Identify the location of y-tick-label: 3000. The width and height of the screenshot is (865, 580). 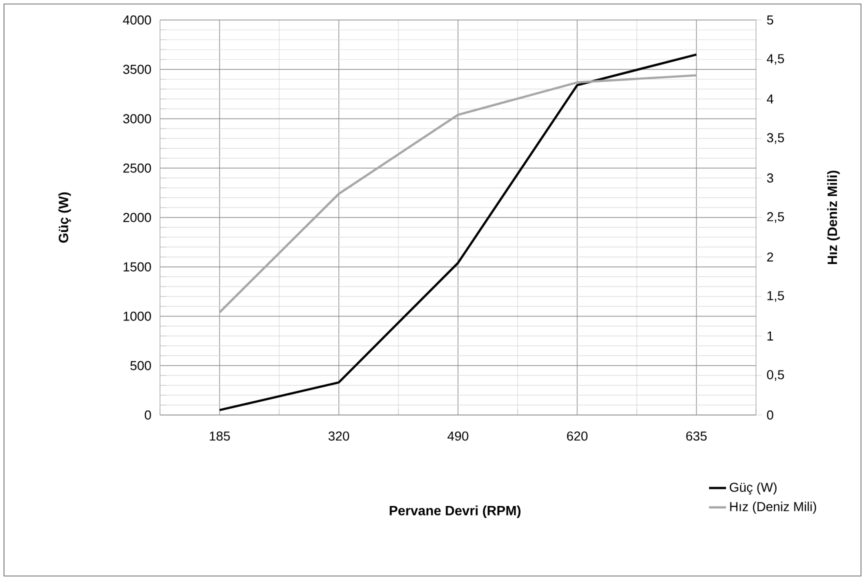
(137, 119).